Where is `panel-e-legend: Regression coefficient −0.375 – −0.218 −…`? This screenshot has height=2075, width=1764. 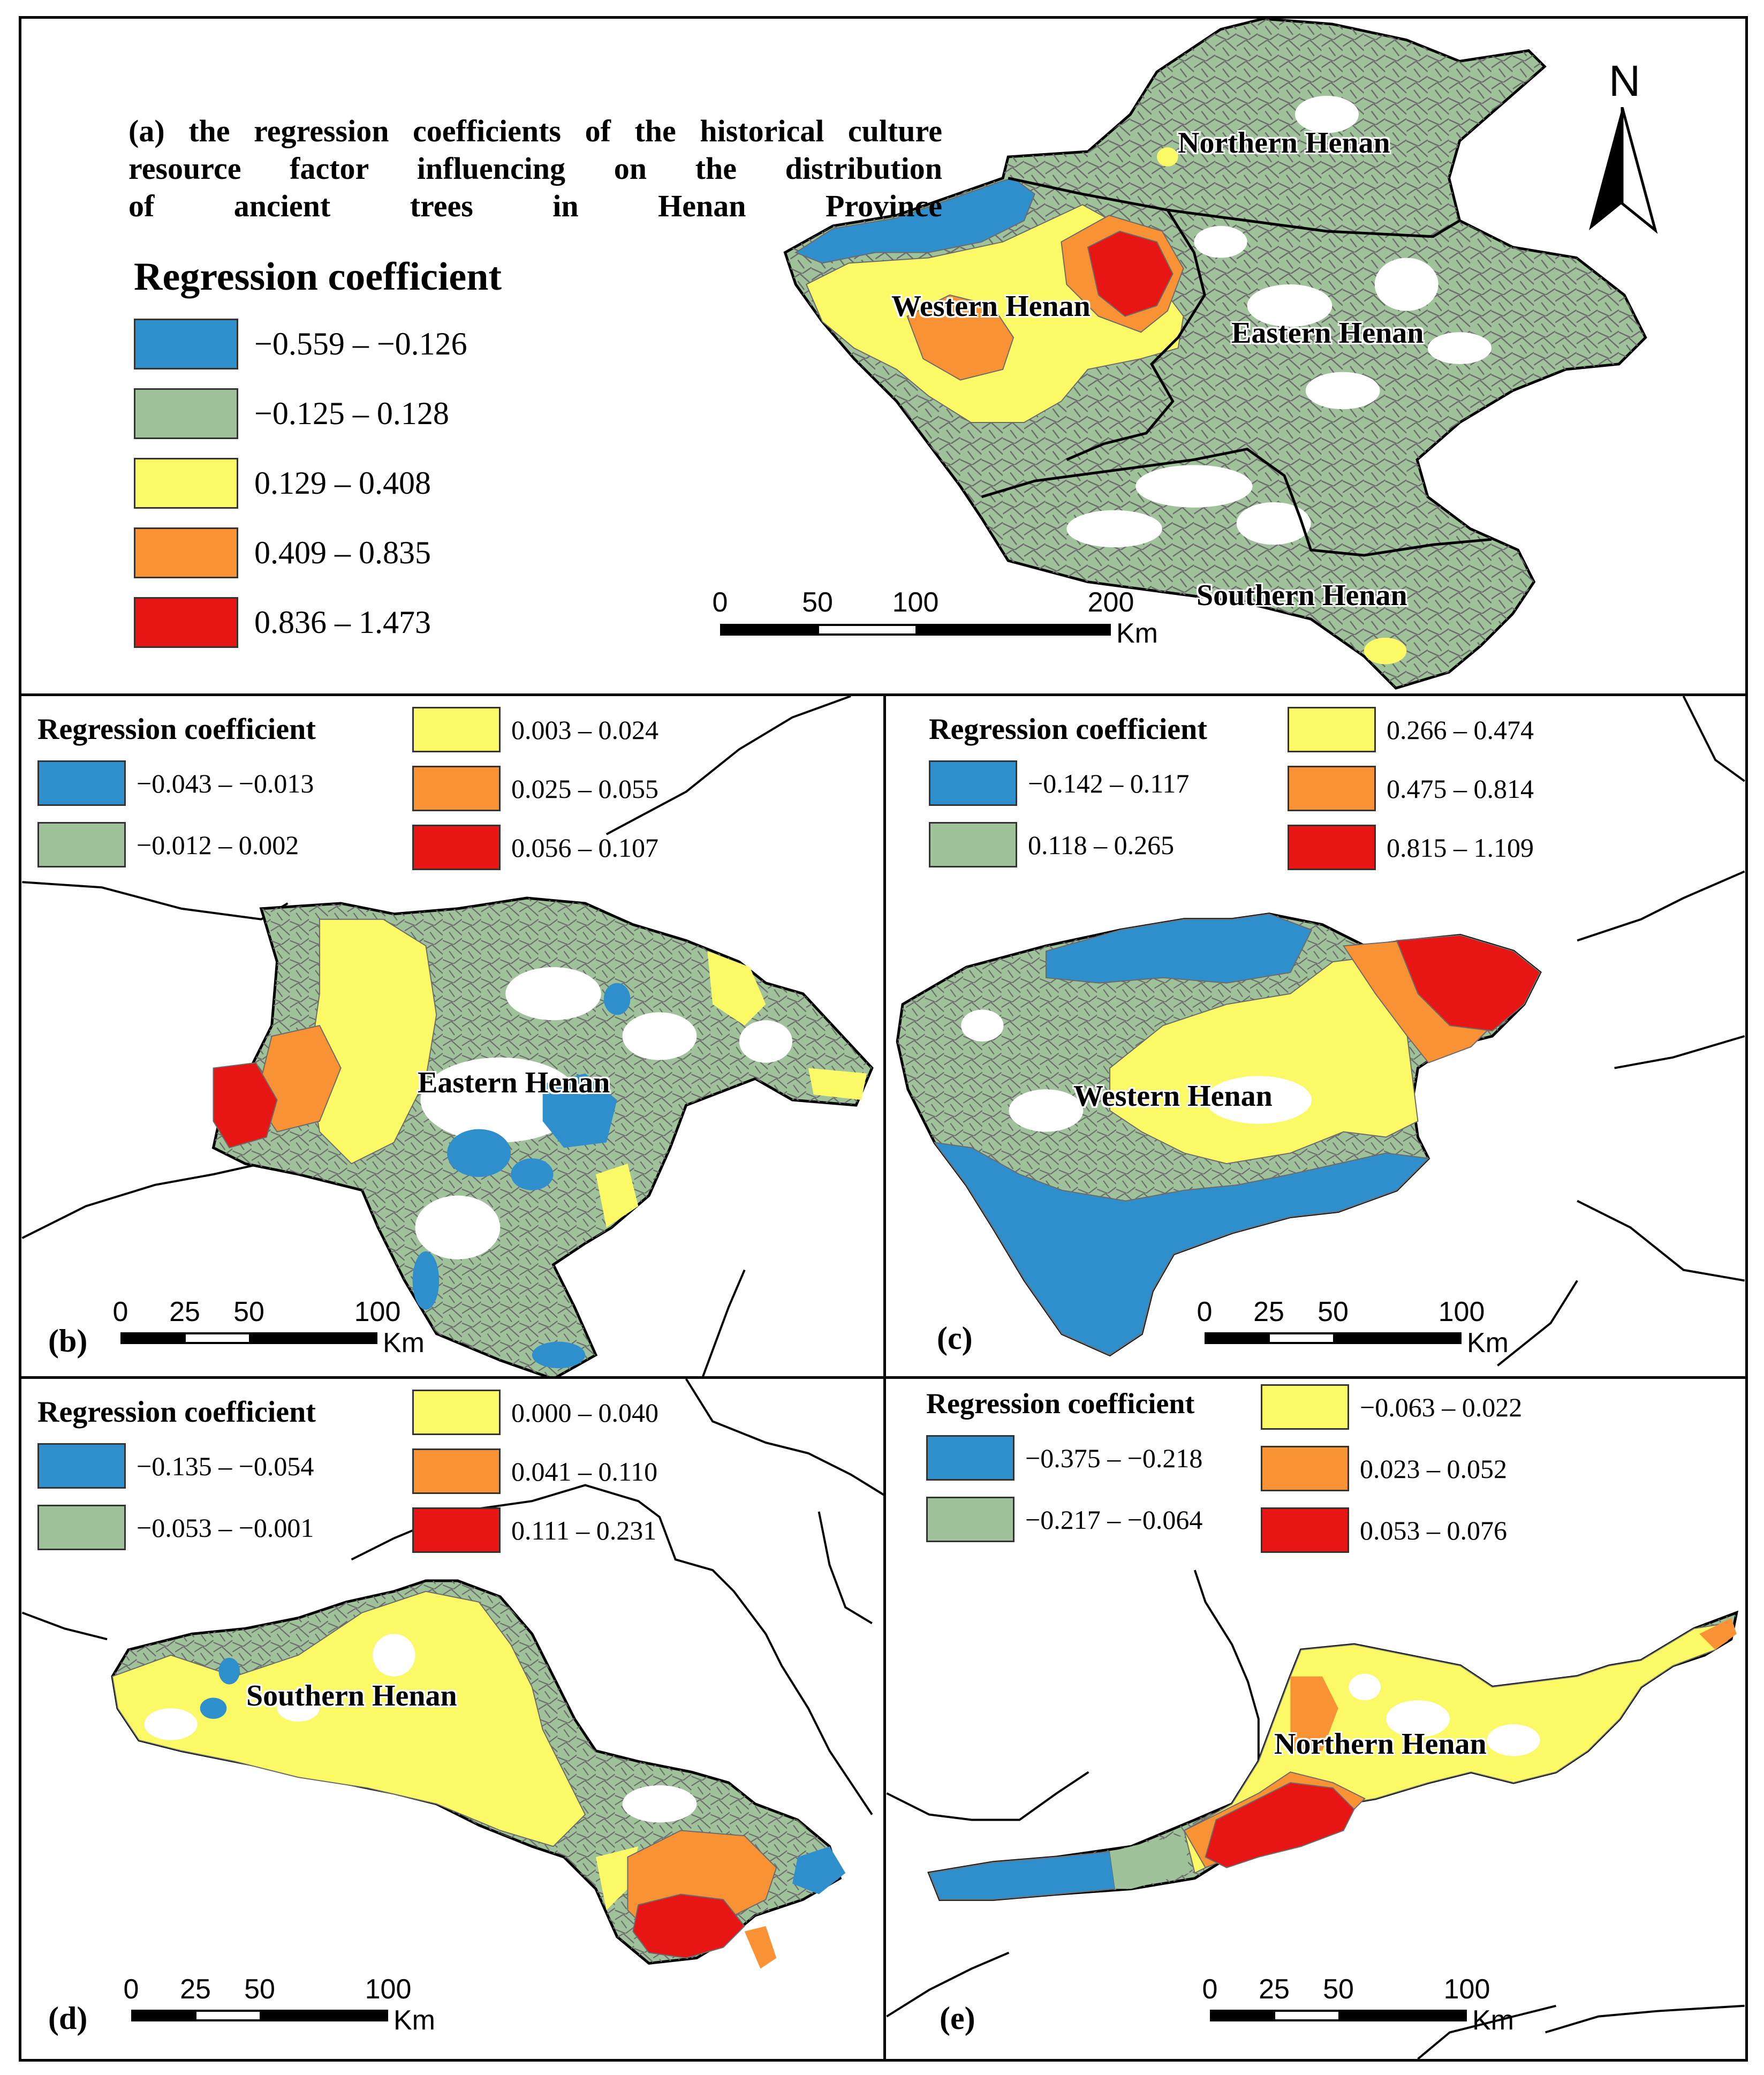 panel-e-legend: Regression coefficient −0.375 – −0.218 −… is located at coordinates (1274, 1471).